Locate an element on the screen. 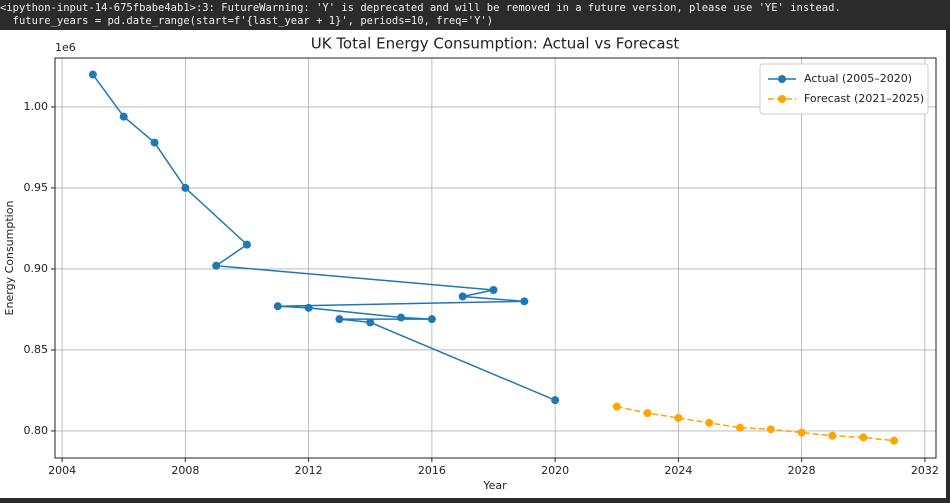  y-tick-label: 0.90 is located at coordinates (36, 268).